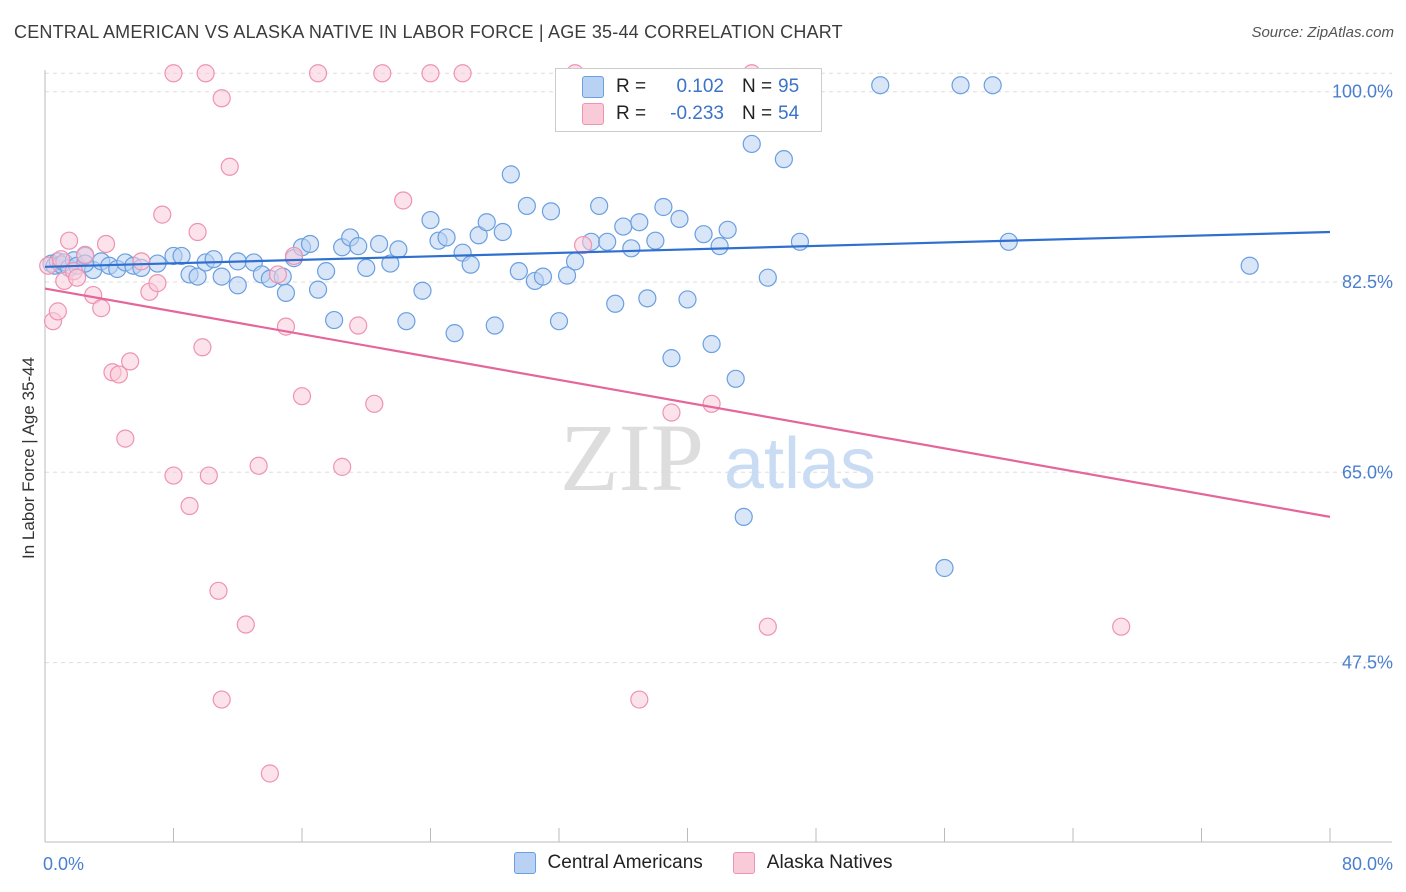 The width and height of the screenshot is (1406, 892). I want to click on series-legend: Central Americans Alaska Natives, so click(703, 863).